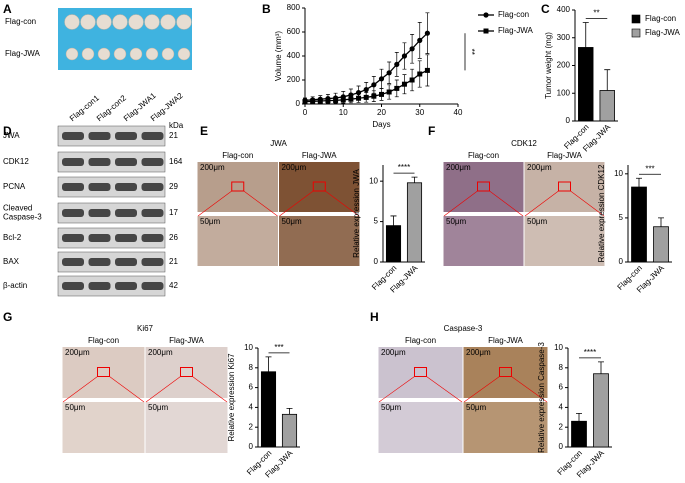 This screenshot has height=483, width=685. I want to click on panel-label: F, so click(431, 131).